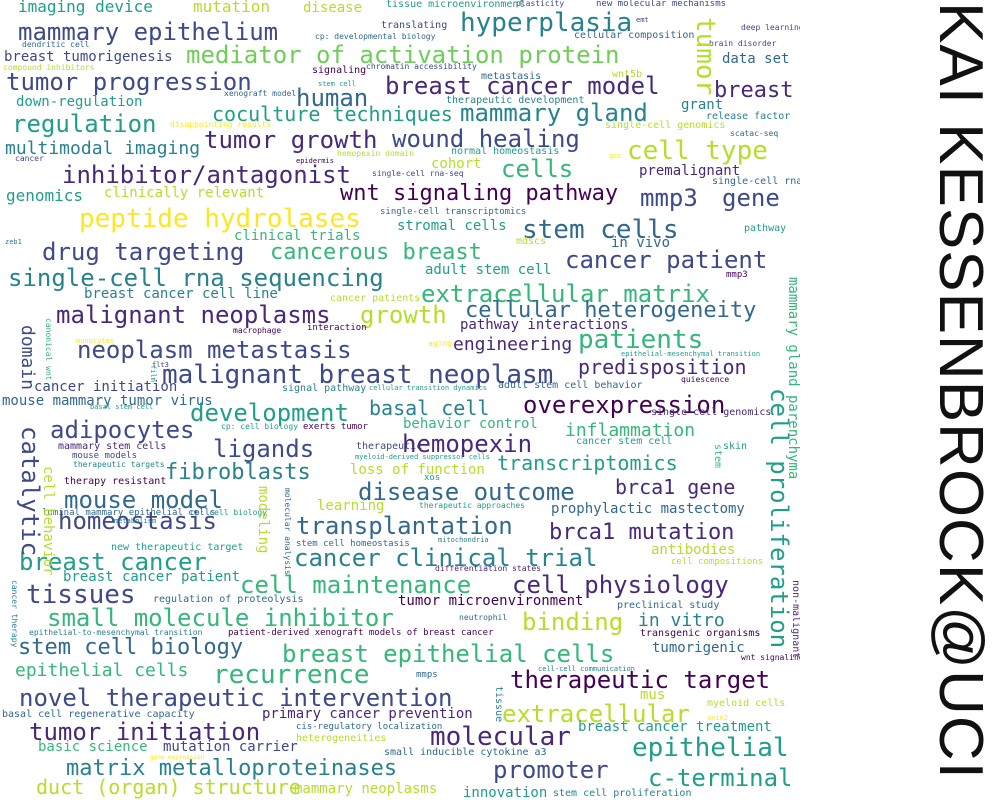 Image resolution: width=1000 pixels, height=800 pixels. What do you see at coordinates (137, 521) in the screenshot?
I see `word-homeostasis: homeostasis` at bounding box center [137, 521].